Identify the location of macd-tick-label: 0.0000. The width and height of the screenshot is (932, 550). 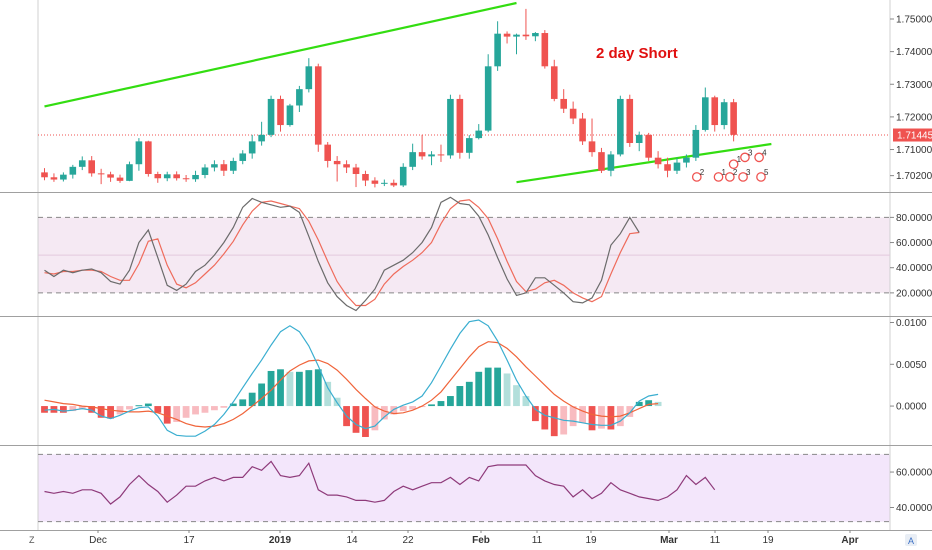
(911, 407).